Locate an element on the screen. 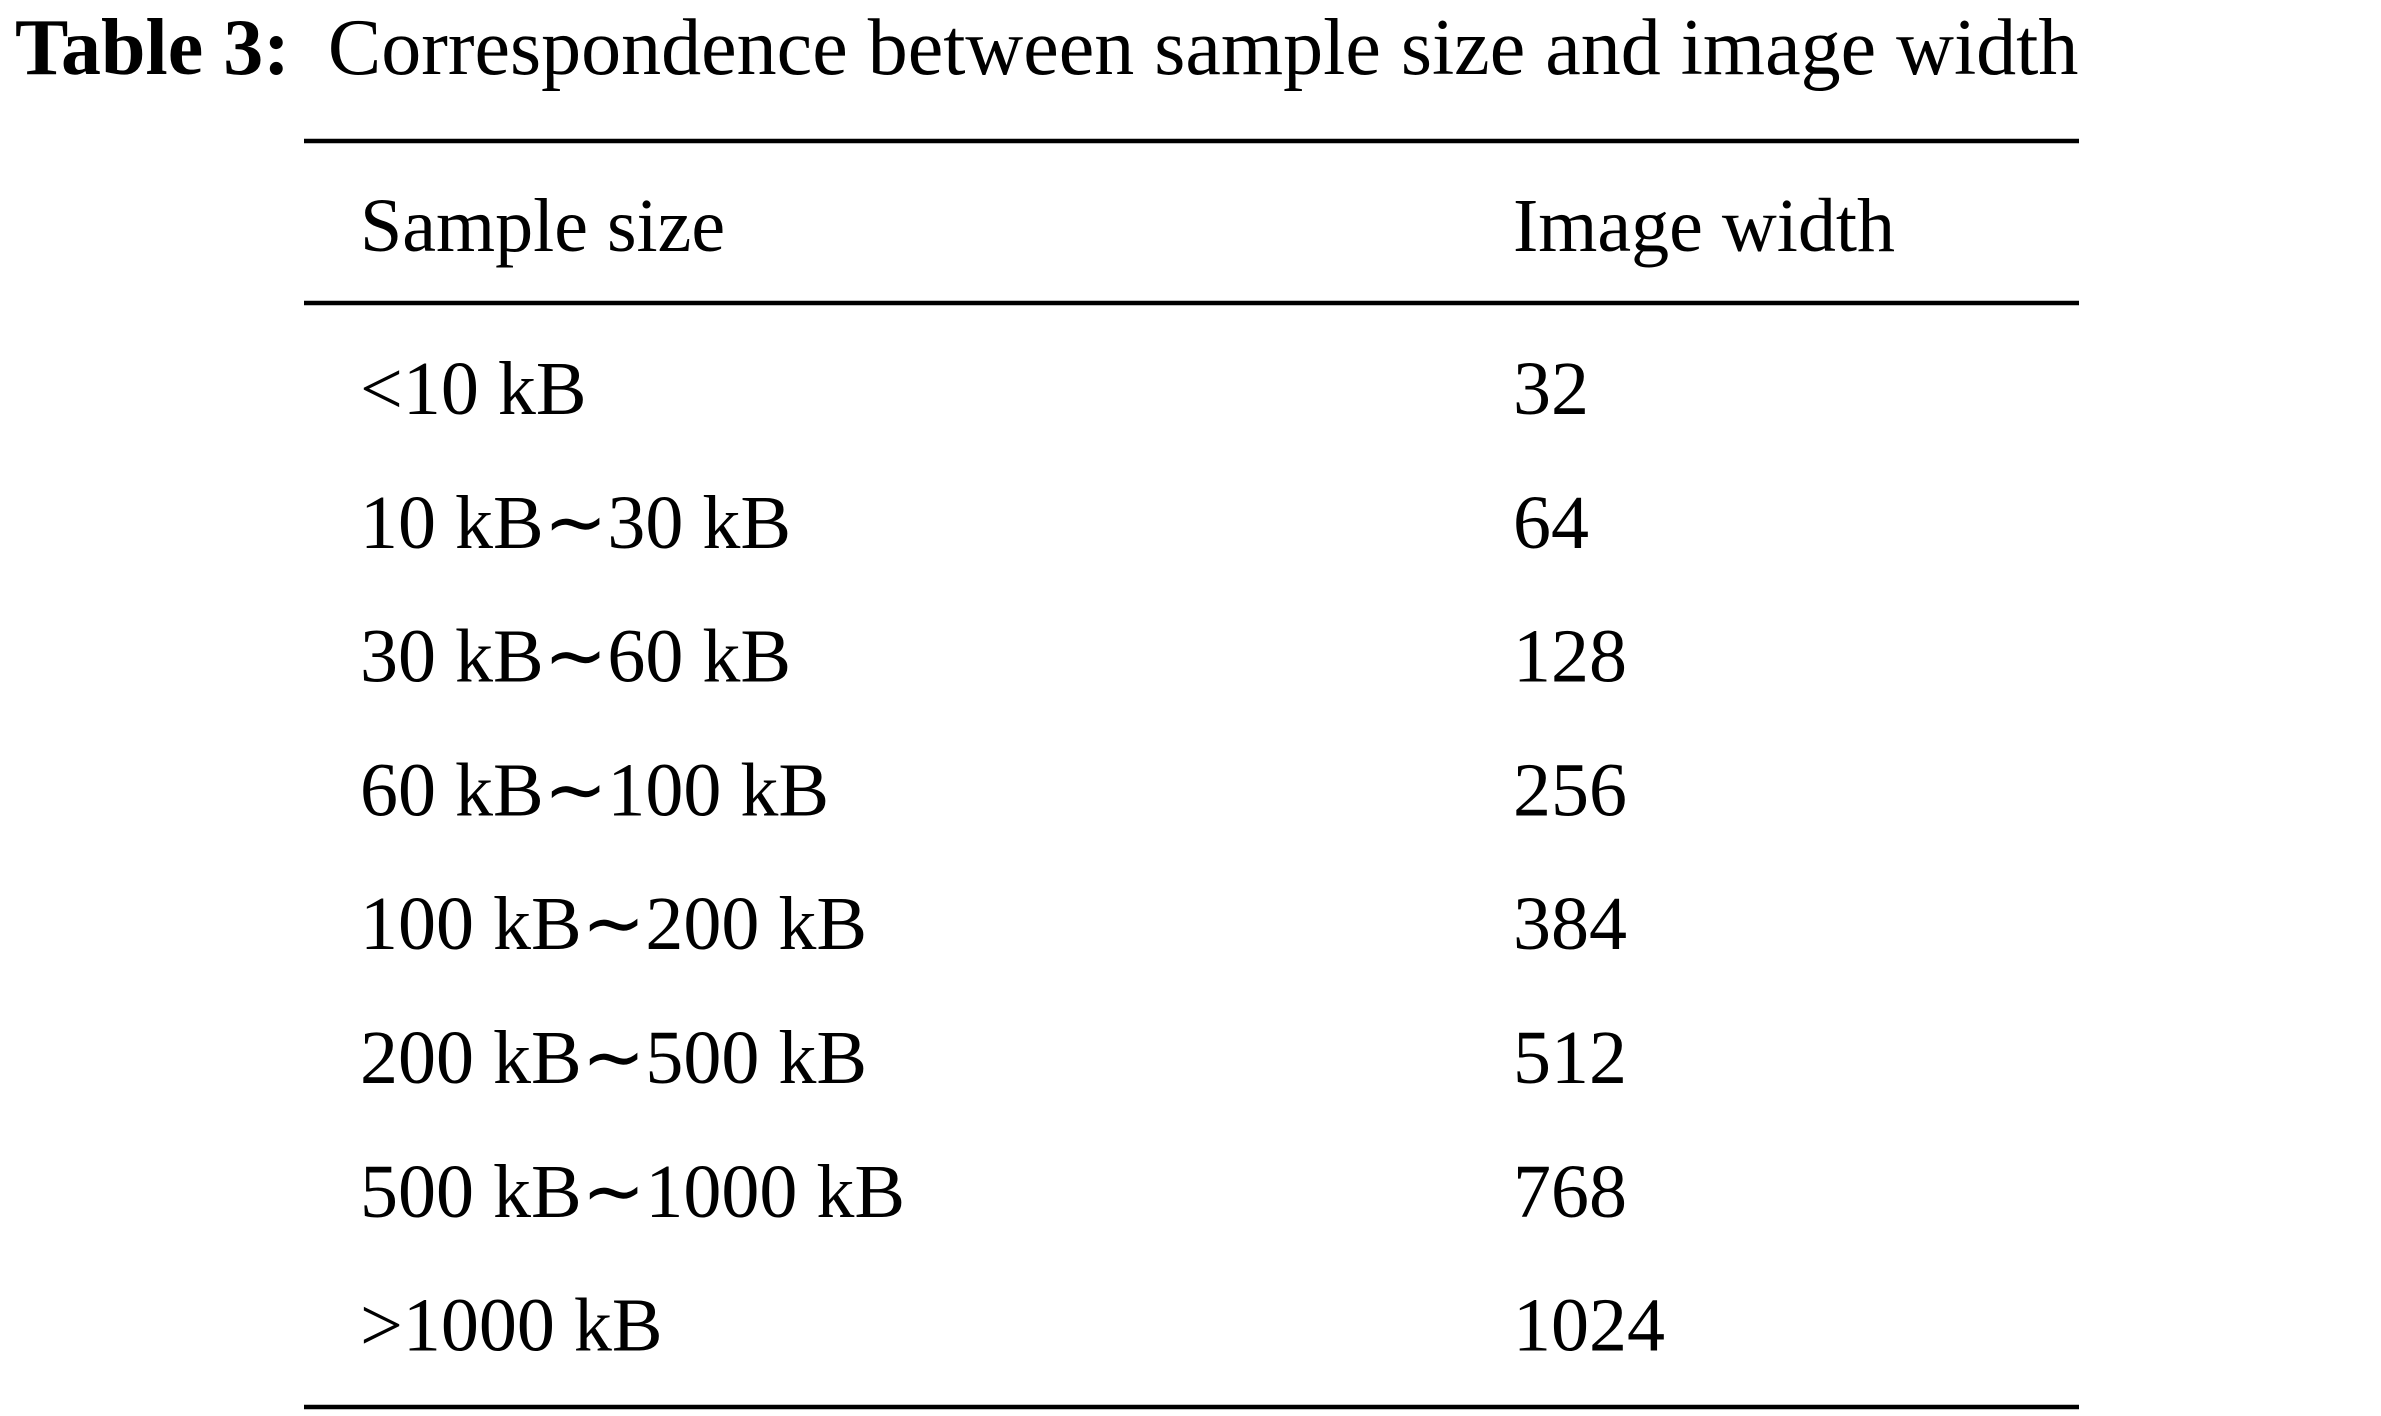  caption-label: Table 3: is located at coordinates (152, 48).